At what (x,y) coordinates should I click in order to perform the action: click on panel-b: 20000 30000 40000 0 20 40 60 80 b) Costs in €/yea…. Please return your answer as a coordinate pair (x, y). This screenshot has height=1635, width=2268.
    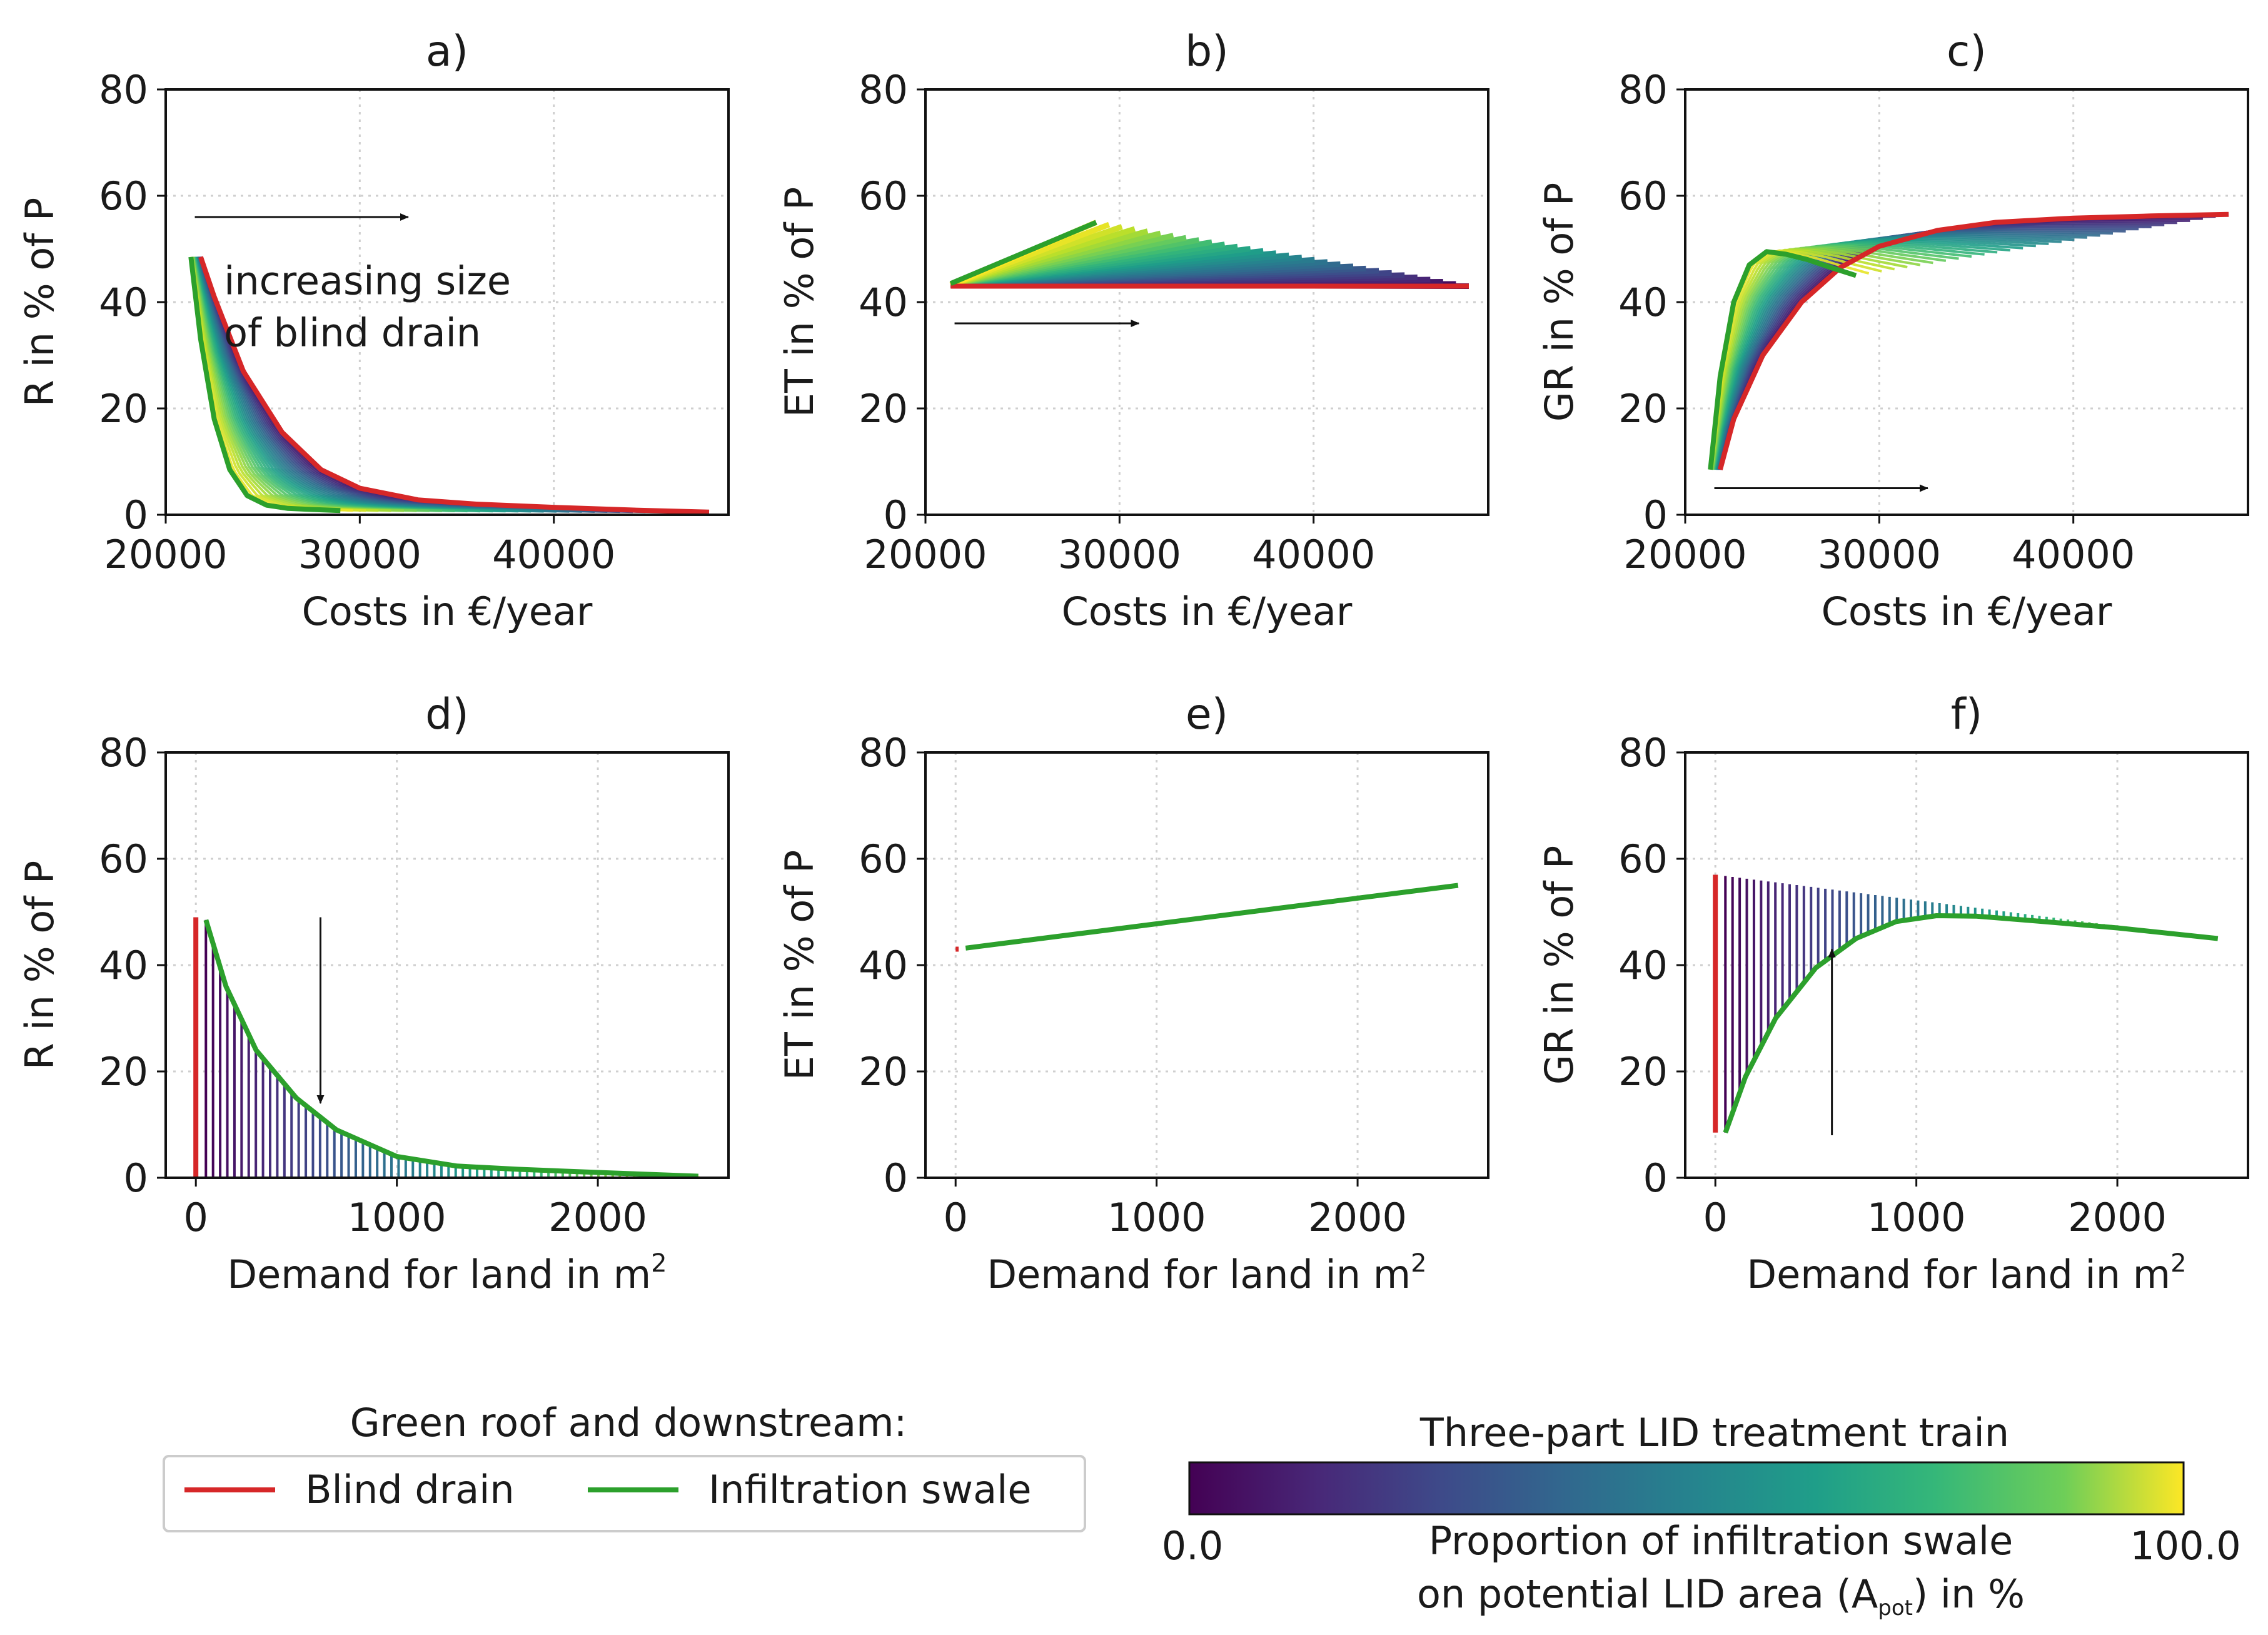
    Looking at the image, I should click on (1133, 330).